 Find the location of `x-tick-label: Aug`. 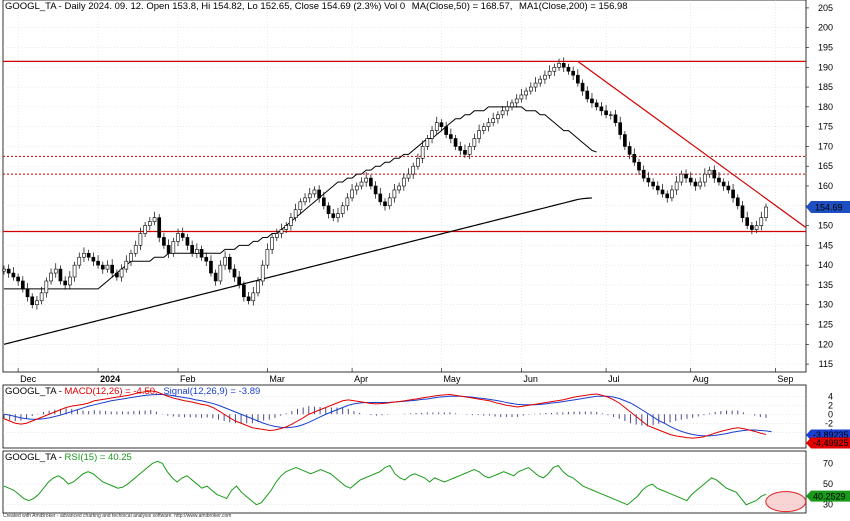

x-tick-label: Aug is located at coordinates (701, 379).